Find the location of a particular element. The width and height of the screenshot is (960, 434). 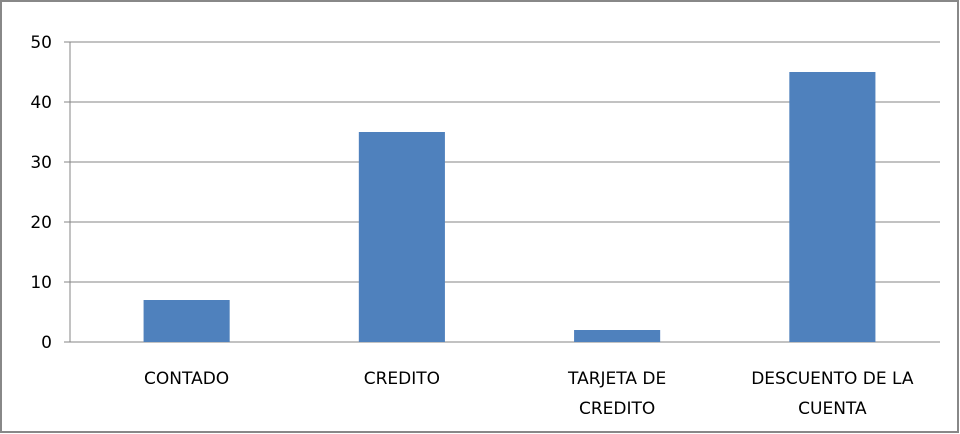

x-tick-label: DESCUENTO DE LA CUENTA is located at coordinates (832, 394).